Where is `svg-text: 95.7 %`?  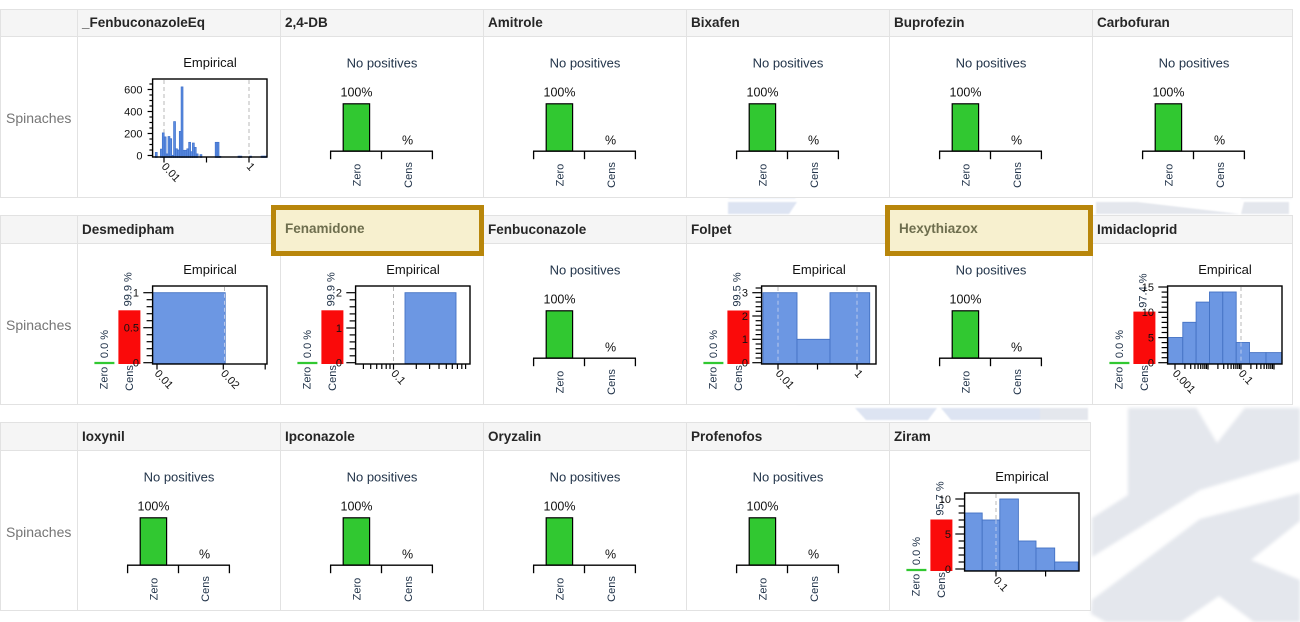
svg-text: 95.7 % is located at coordinates (941, 498).